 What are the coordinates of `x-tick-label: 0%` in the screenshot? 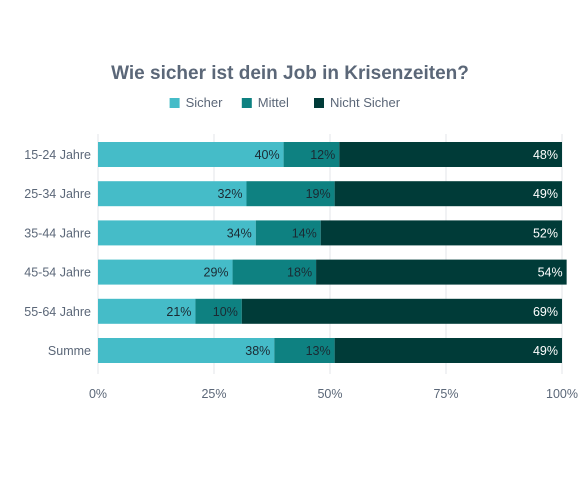 It's located at (98, 394).